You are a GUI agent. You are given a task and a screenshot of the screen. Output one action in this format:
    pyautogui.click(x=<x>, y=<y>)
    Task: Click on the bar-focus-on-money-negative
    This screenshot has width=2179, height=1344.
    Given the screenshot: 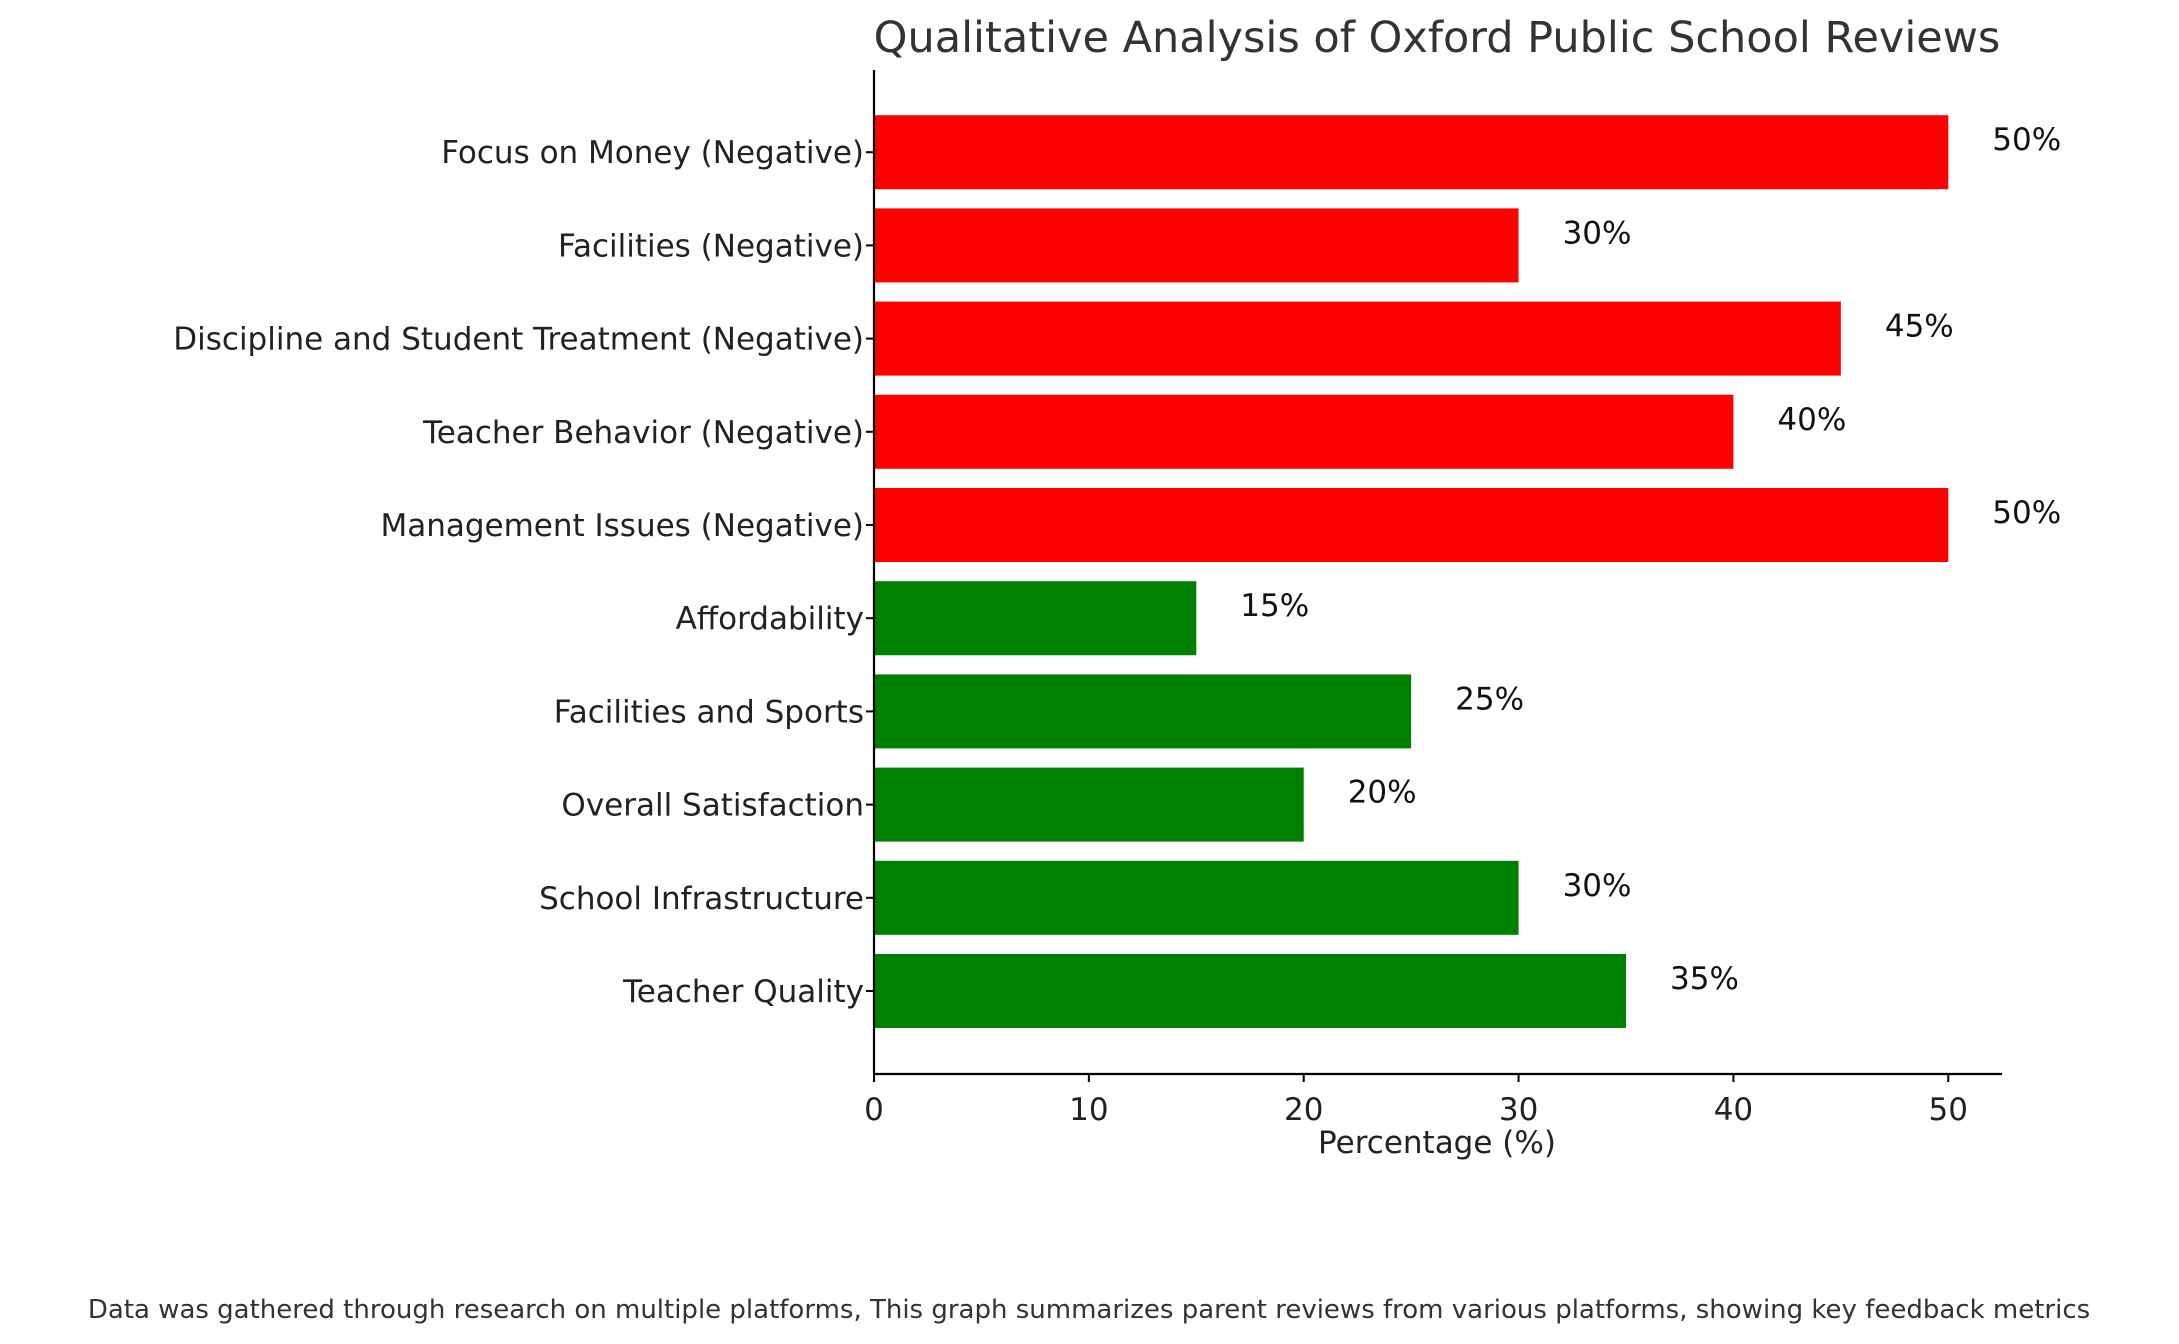 What is the action you would take?
    pyautogui.click(x=1411, y=152)
    